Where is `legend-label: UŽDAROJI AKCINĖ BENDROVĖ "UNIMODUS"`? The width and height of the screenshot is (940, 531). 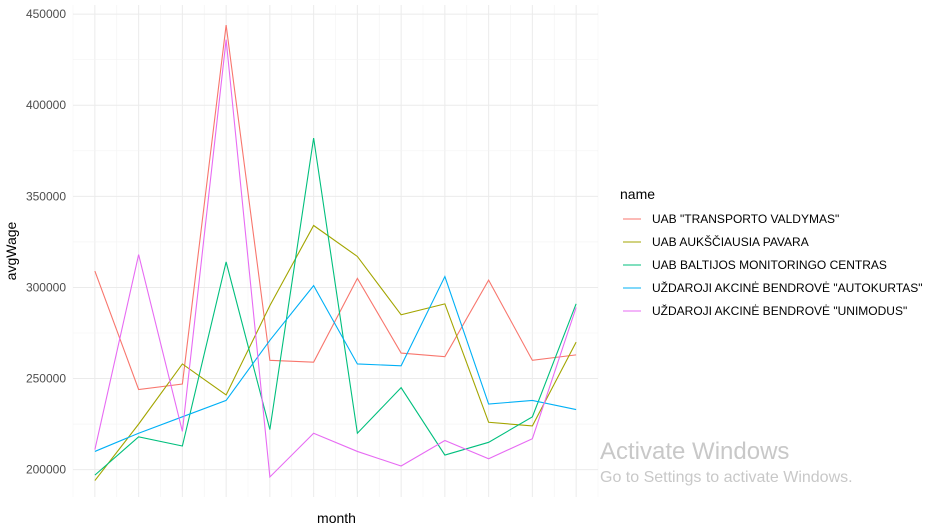 legend-label: UŽDAROJI AKCINĖ BENDROVĖ "UNIMODUS" is located at coordinates (779, 310).